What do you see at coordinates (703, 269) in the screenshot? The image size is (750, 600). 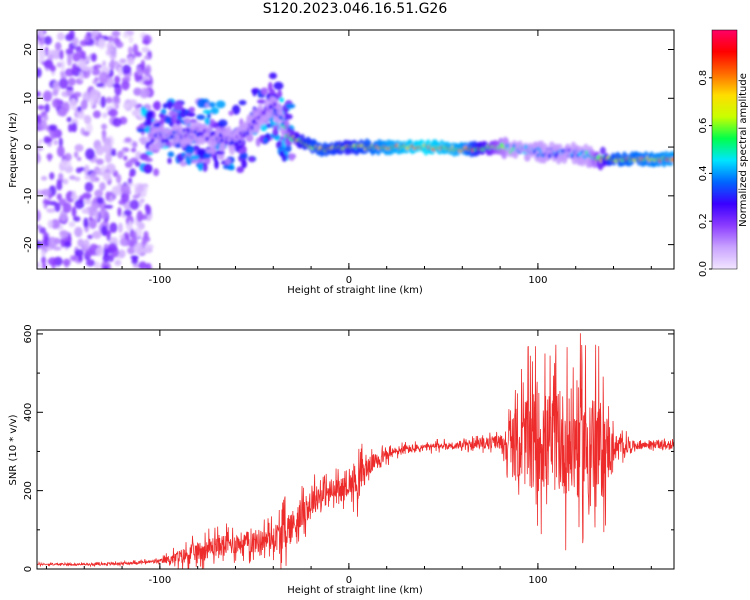 I see `colorbar-tick-label: 0.0` at bounding box center [703, 269].